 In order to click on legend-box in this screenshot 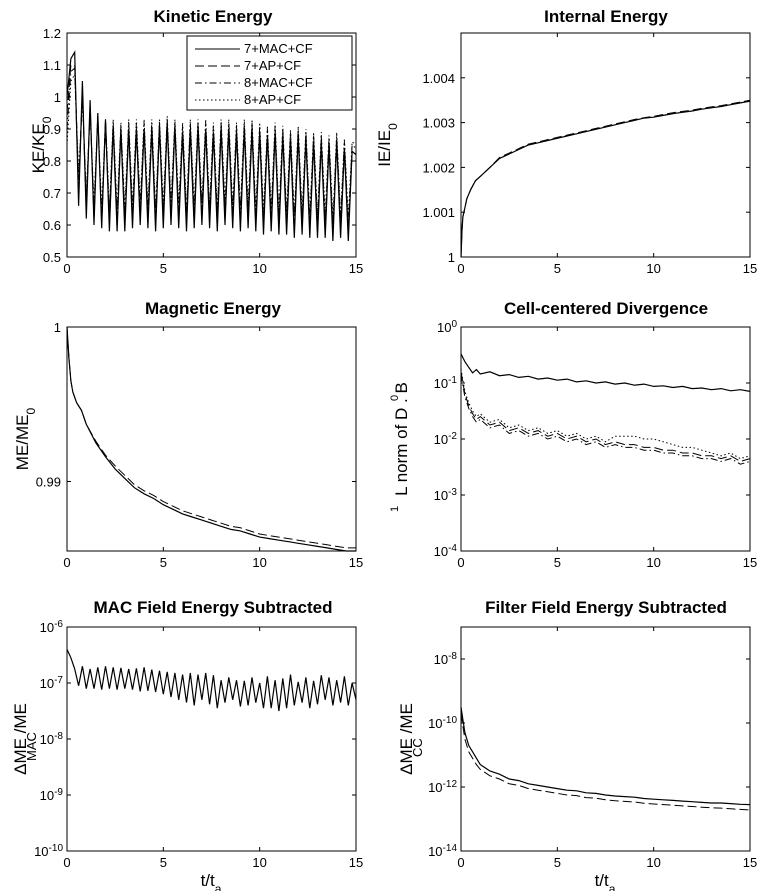, I will do `click(269, 73)`.